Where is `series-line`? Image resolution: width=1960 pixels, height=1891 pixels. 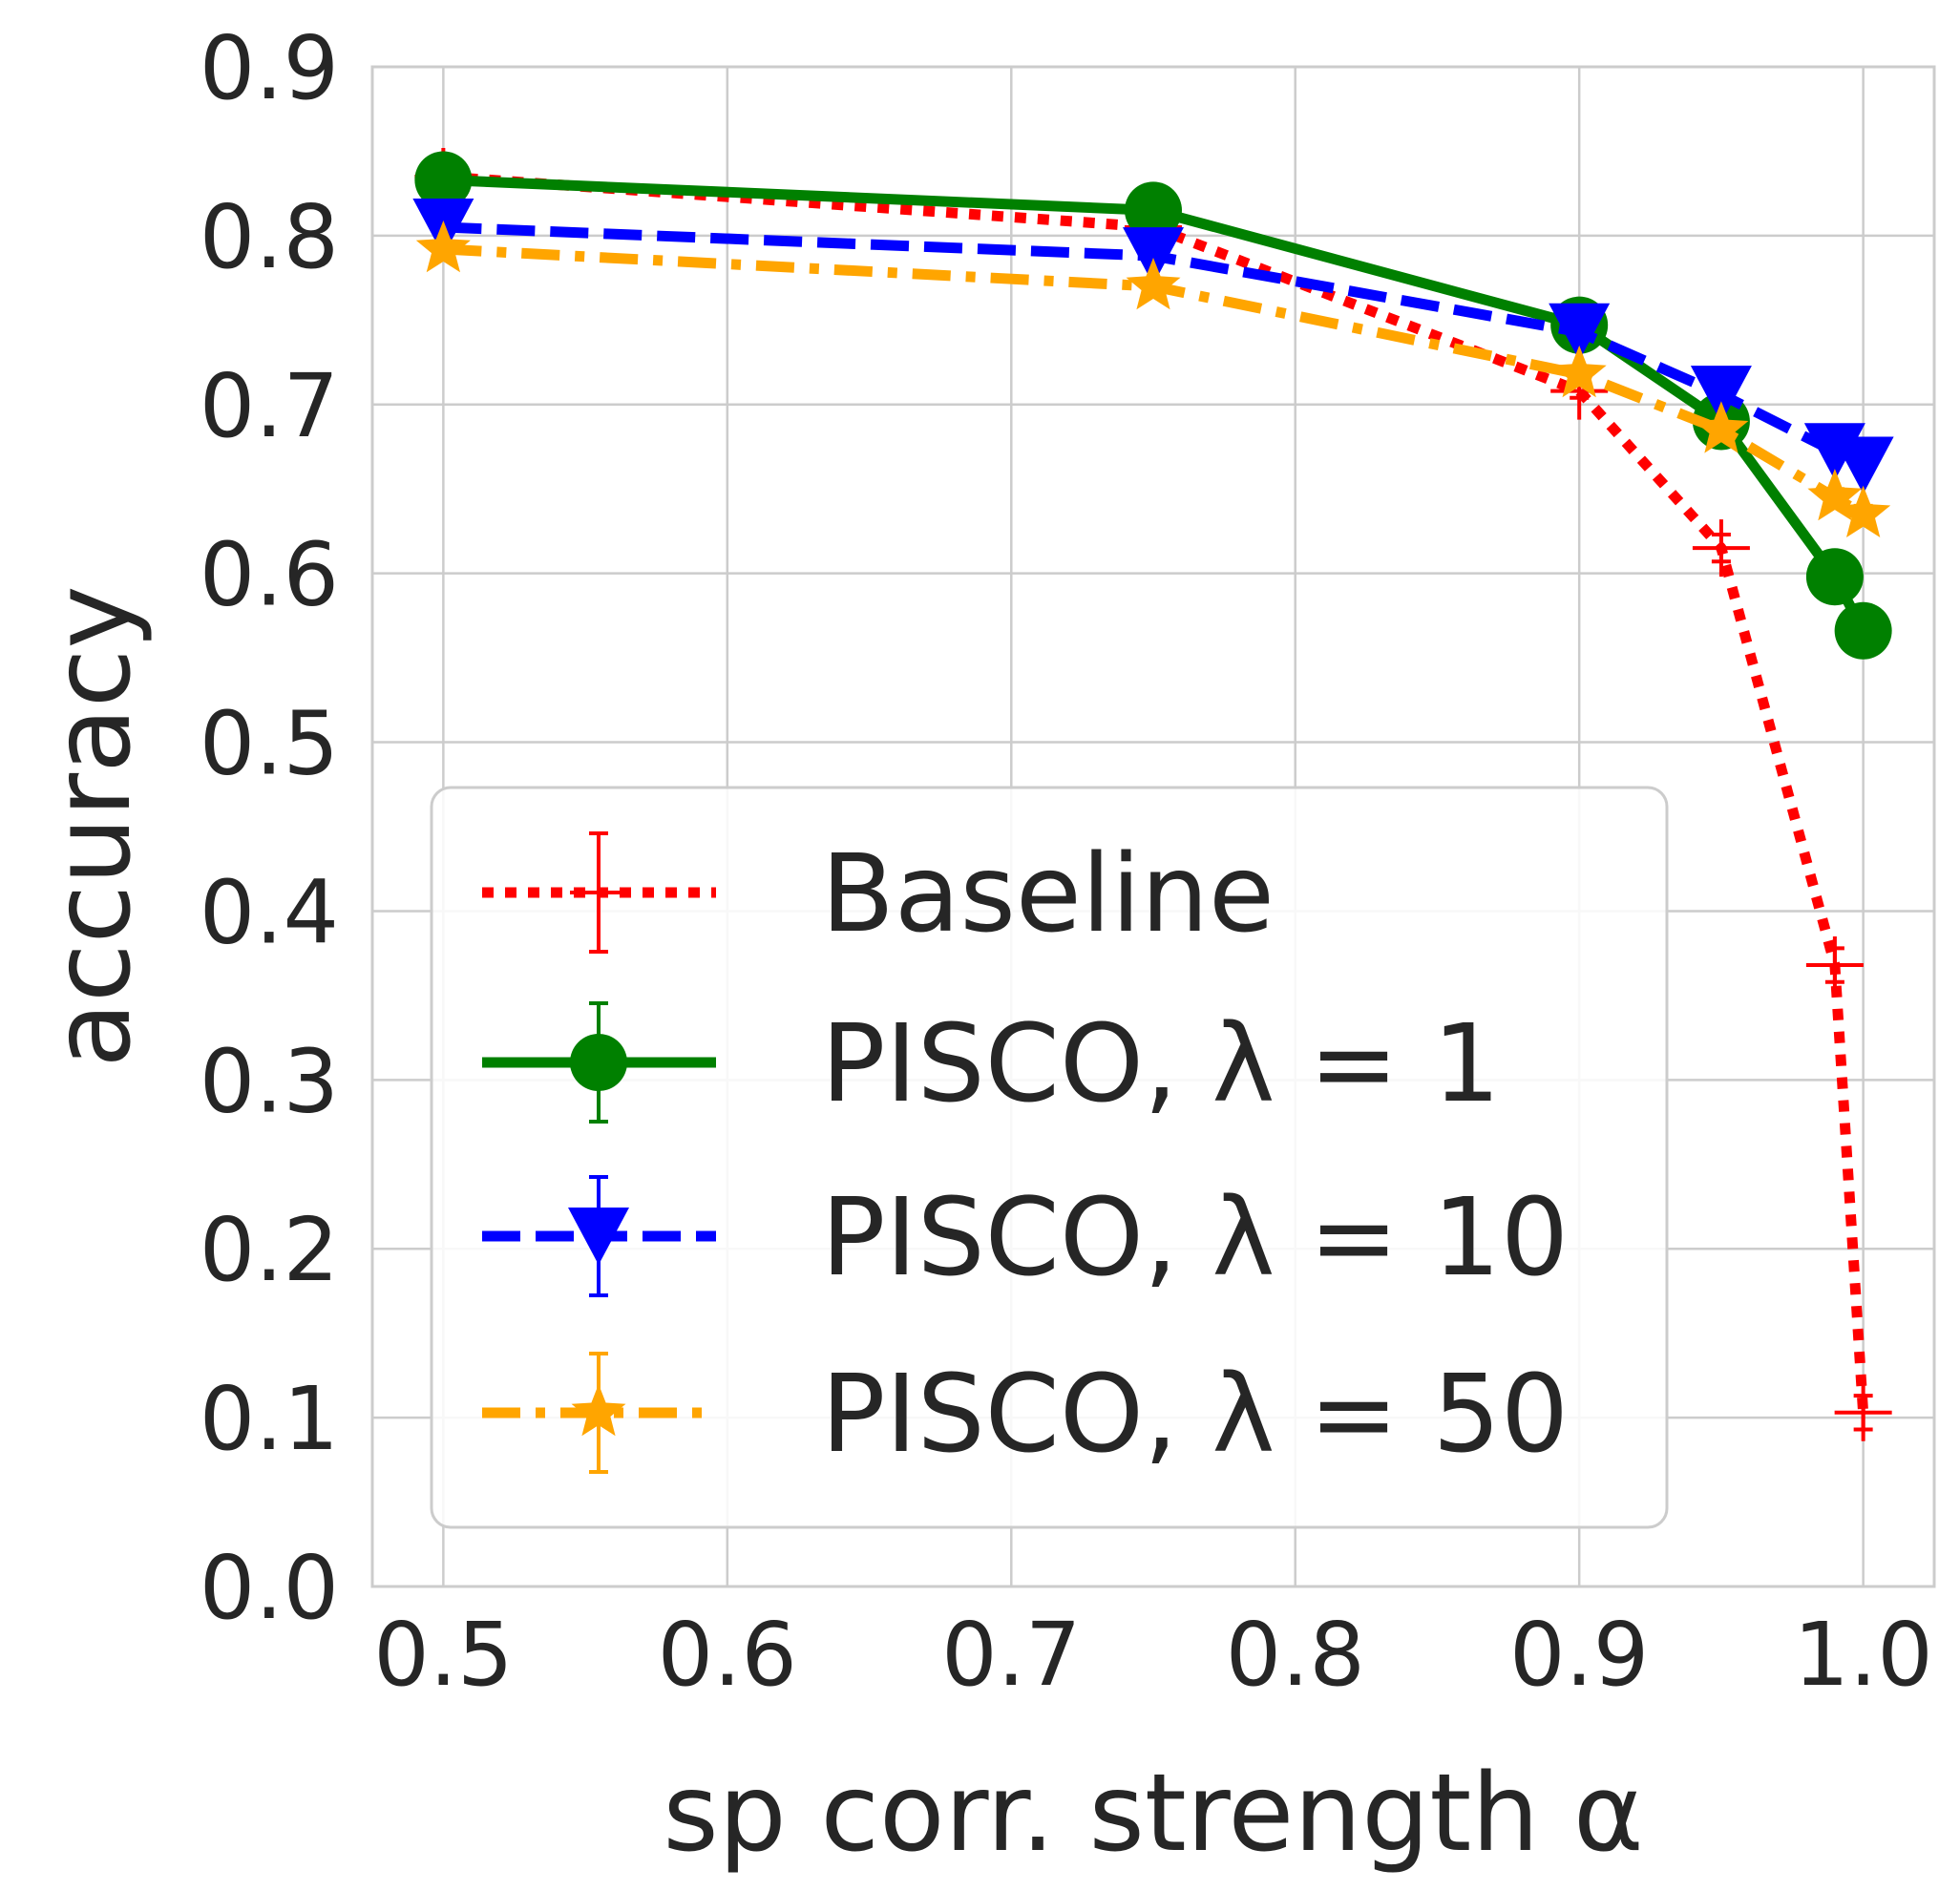
series-line is located at coordinates (1154, 346).